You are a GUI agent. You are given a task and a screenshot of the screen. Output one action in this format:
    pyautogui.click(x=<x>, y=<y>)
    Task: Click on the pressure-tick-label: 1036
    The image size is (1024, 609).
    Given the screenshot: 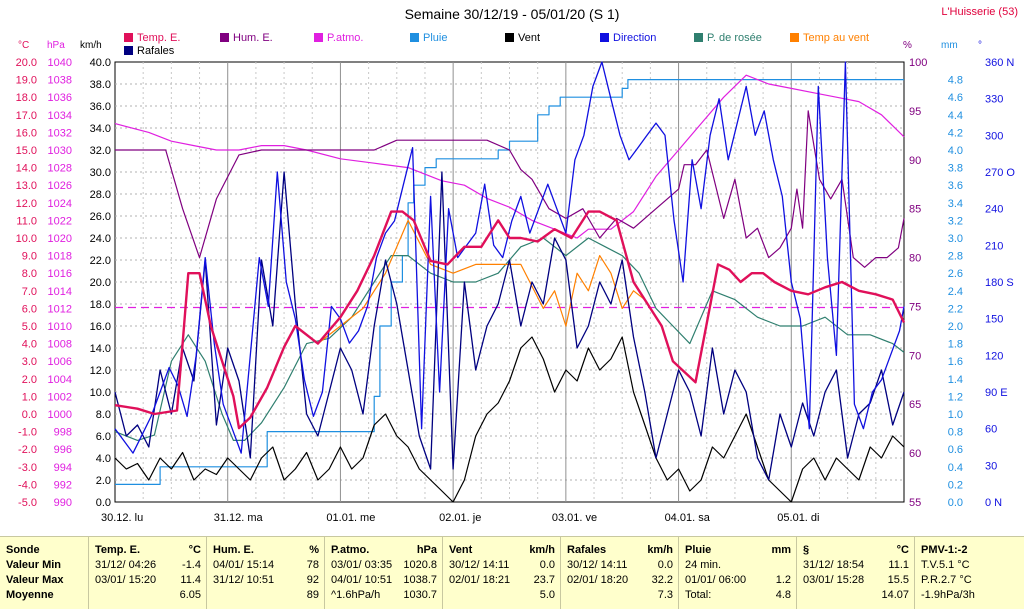 What is the action you would take?
    pyautogui.click(x=60, y=98)
    